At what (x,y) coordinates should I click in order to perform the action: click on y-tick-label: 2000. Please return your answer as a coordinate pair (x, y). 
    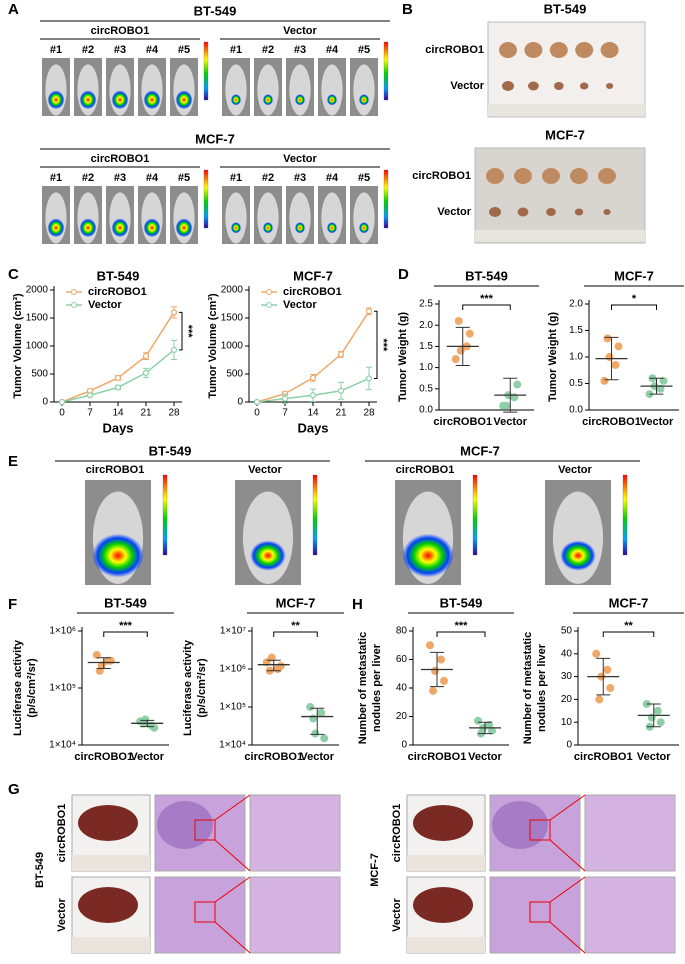
    Looking at the image, I should click on (232, 290).